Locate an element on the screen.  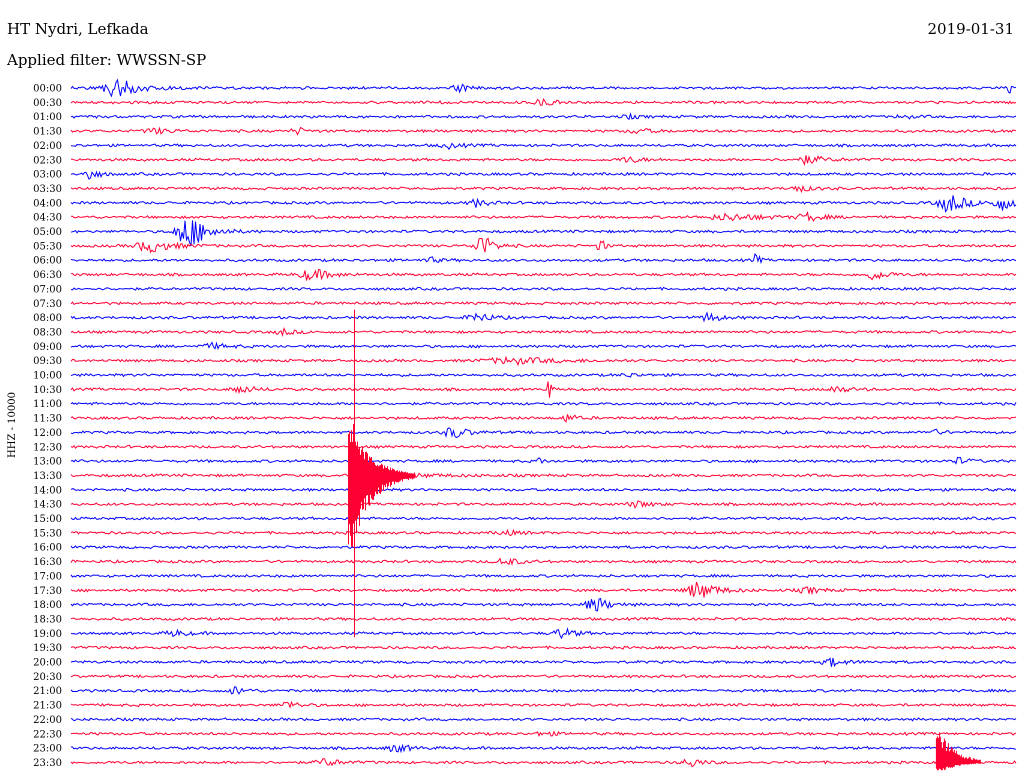
tick-label: 18:30 is located at coordinates (47, 619).